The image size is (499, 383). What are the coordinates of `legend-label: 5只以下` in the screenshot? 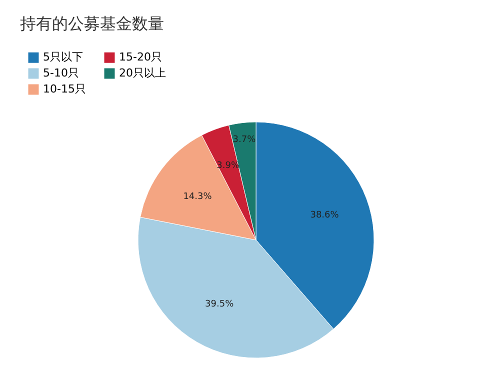 It's located at (63, 57).